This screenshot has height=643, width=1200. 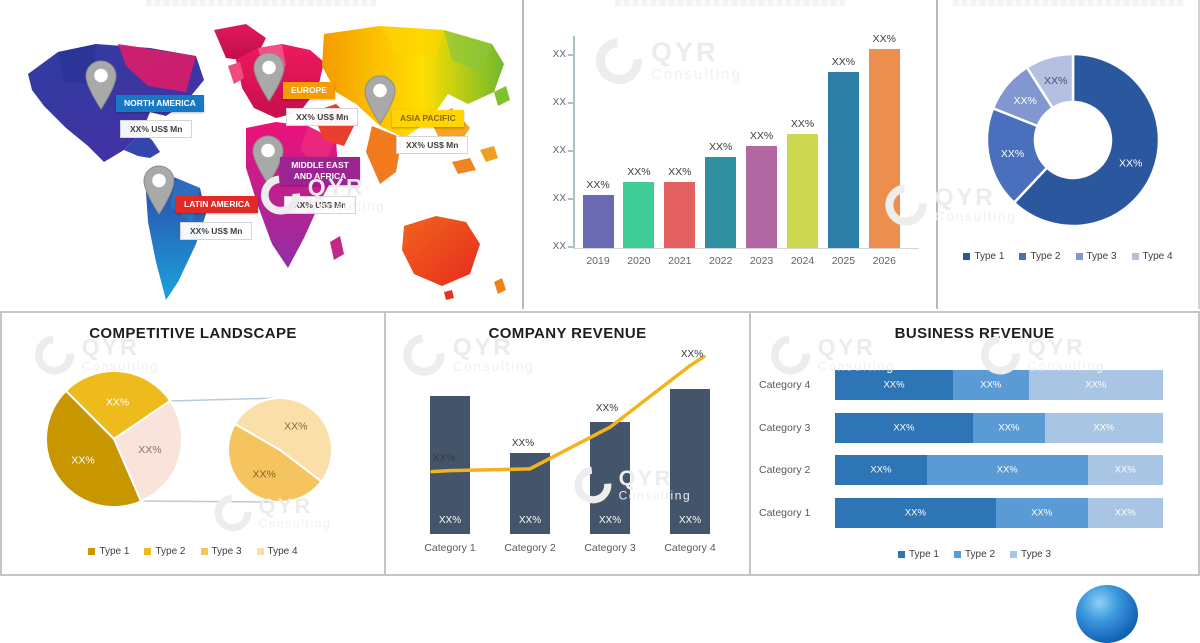 What do you see at coordinates (530, 493) in the screenshot?
I see `company-bar-category-2: XX%` at bounding box center [530, 493].